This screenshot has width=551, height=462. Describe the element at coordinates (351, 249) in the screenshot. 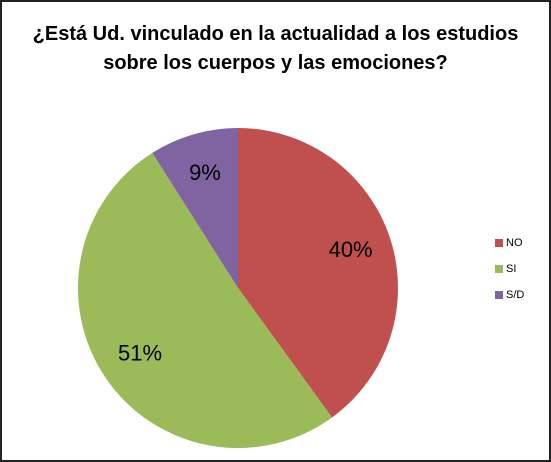

I see `data-label: 40%` at that location.